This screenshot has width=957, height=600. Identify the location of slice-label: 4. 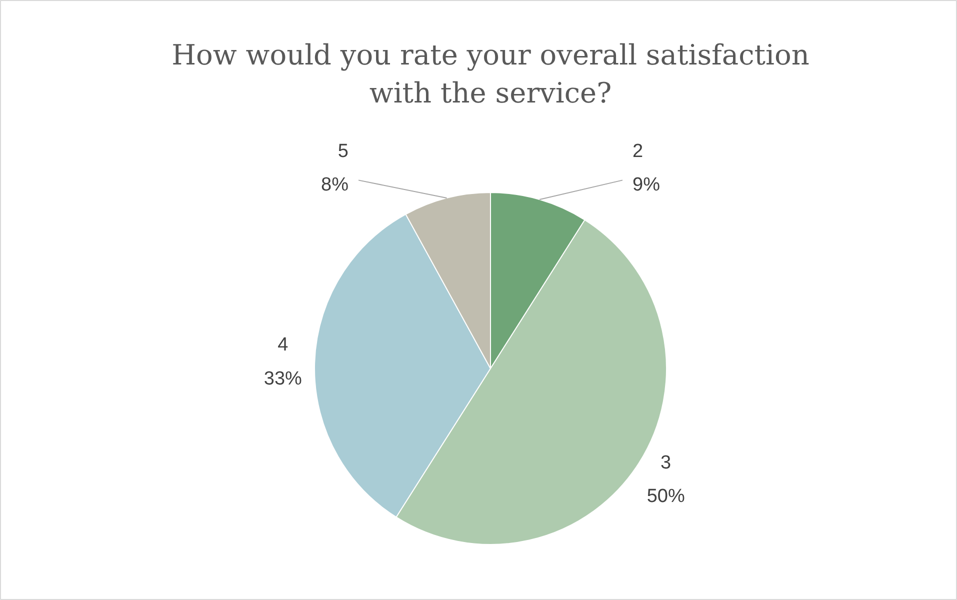
(283, 345).